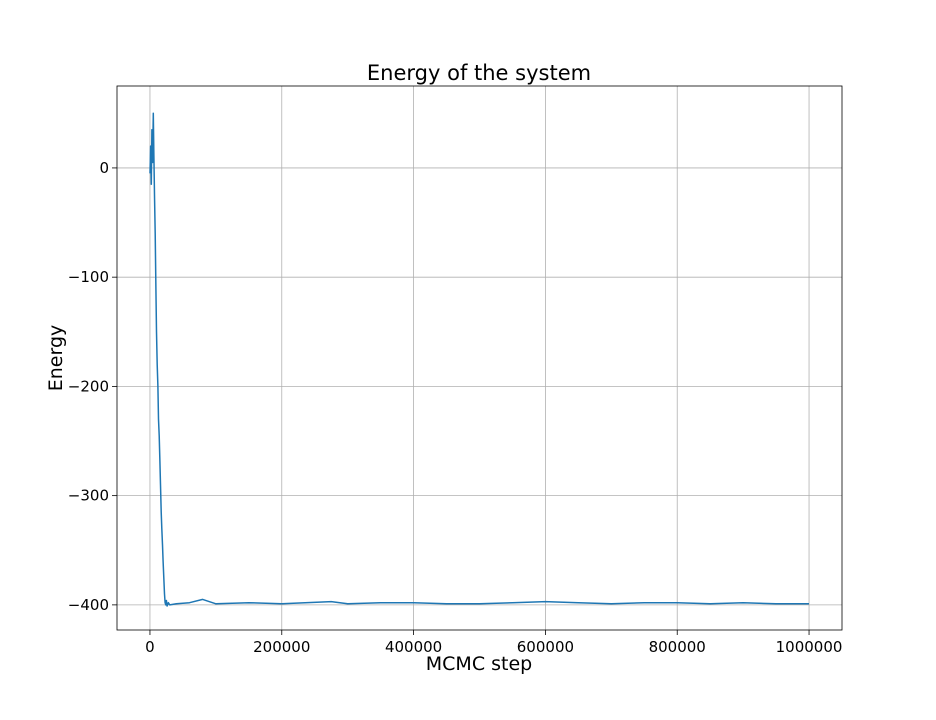 This screenshot has height=720, width=936. Describe the element at coordinates (104, 168) in the screenshot. I see `y-tick-label: 0` at that location.